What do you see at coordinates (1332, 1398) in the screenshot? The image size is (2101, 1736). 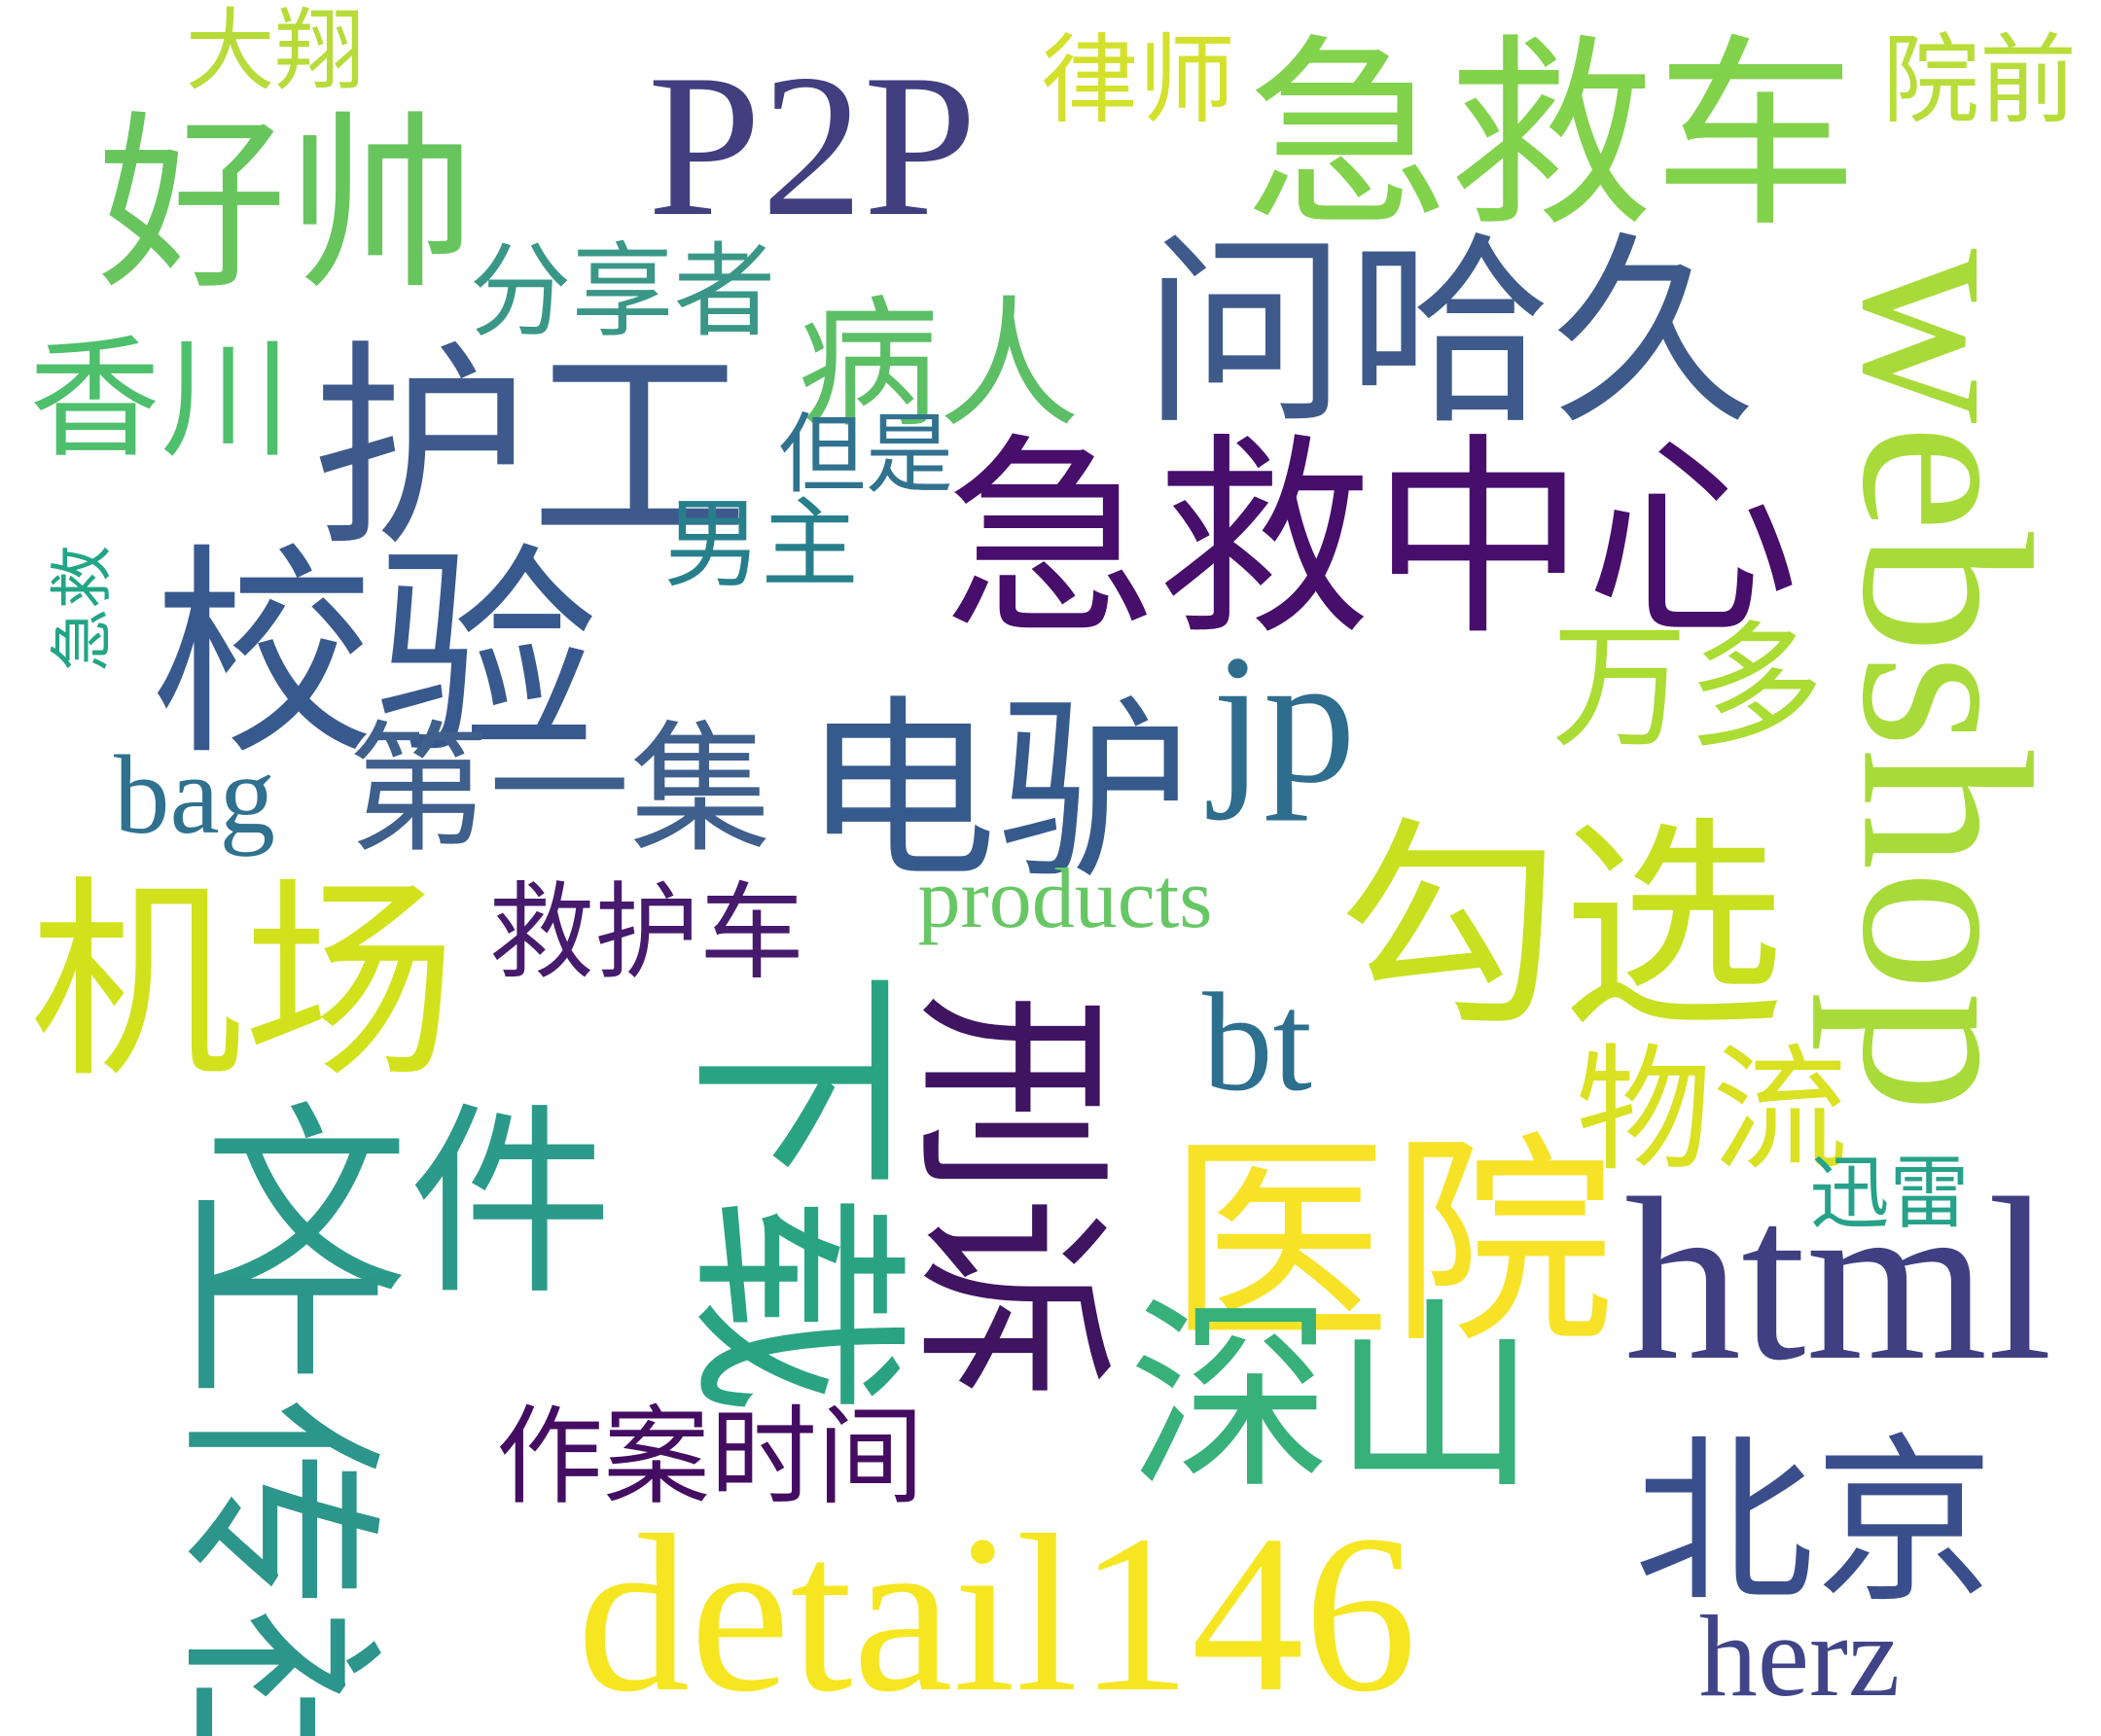 I see `word-shenshan: 深山` at bounding box center [1332, 1398].